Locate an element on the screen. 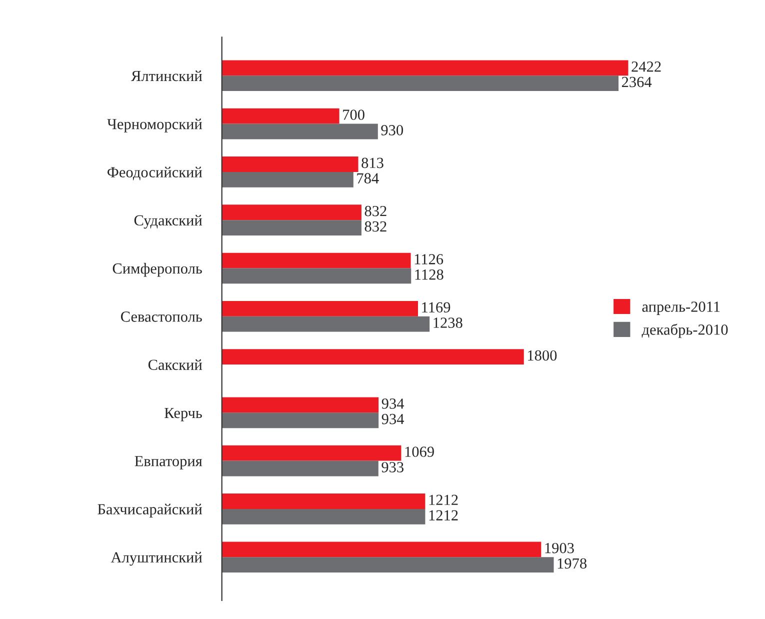 This screenshot has height=619, width=765. y-tick-label: Алуштинский is located at coordinates (156, 559).